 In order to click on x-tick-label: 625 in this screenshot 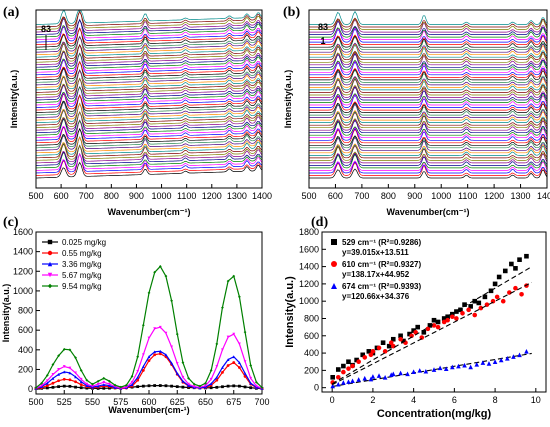, I will do `click(177, 402)`.